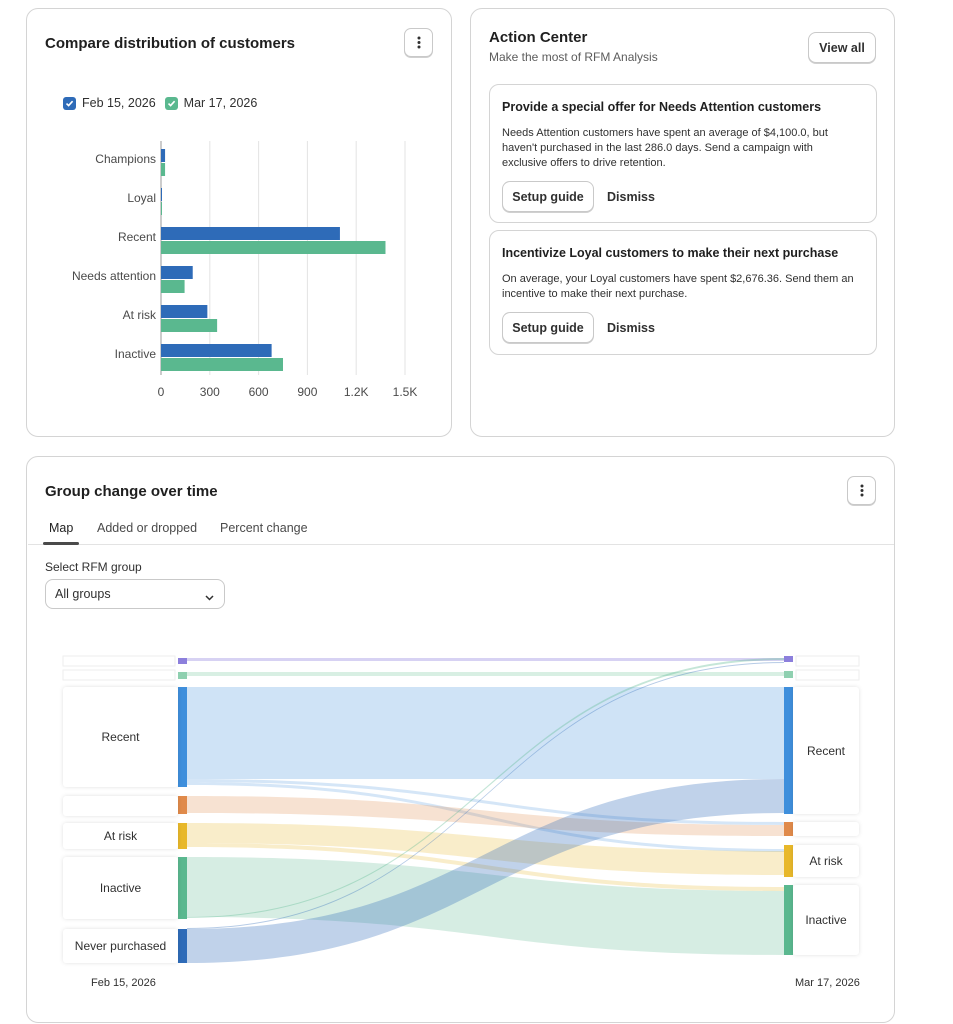 The height and width of the screenshot is (1024, 953). What do you see at coordinates (356, 392) in the screenshot?
I see `x-tick-label: 1.2K` at bounding box center [356, 392].